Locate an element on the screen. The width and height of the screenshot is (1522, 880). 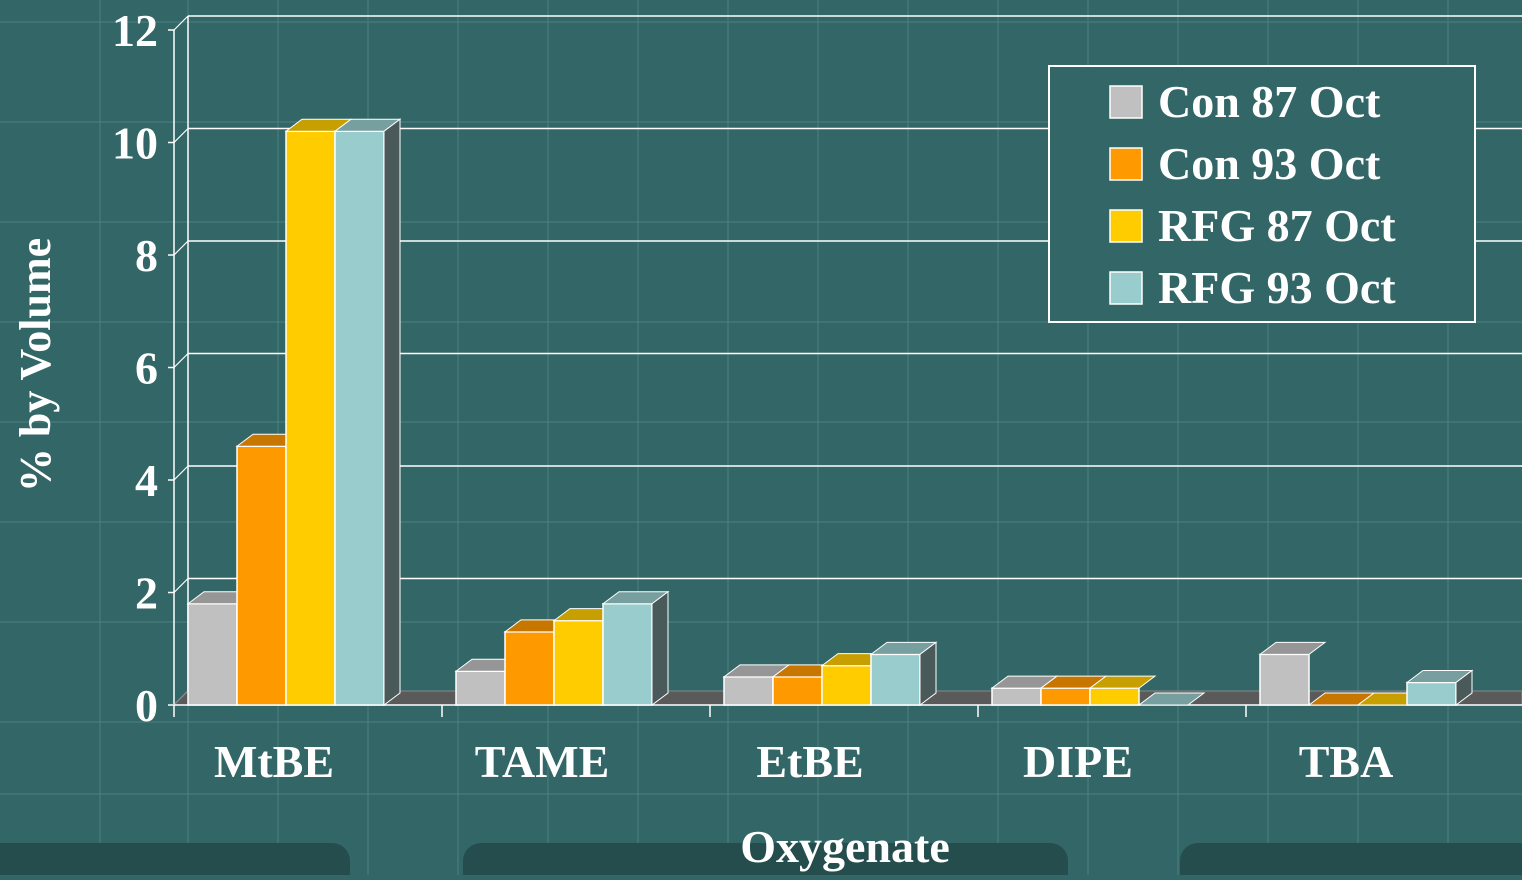
legend-label: RFG 93 Oct is located at coordinates (1277, 287).